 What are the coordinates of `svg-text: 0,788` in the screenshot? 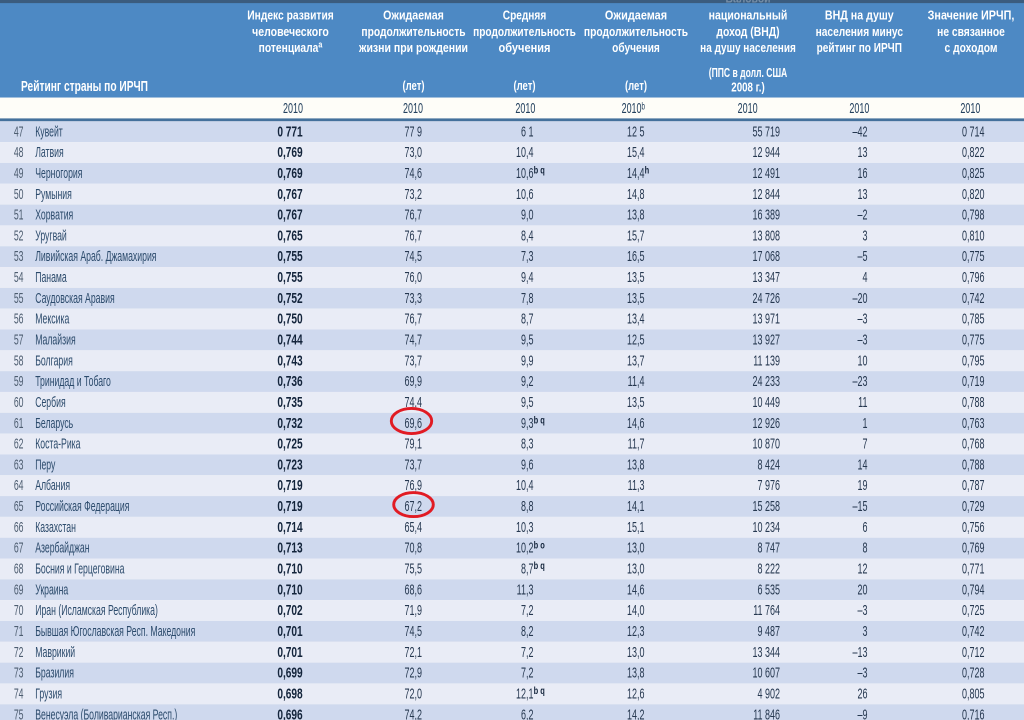 It's located at (973, 402).